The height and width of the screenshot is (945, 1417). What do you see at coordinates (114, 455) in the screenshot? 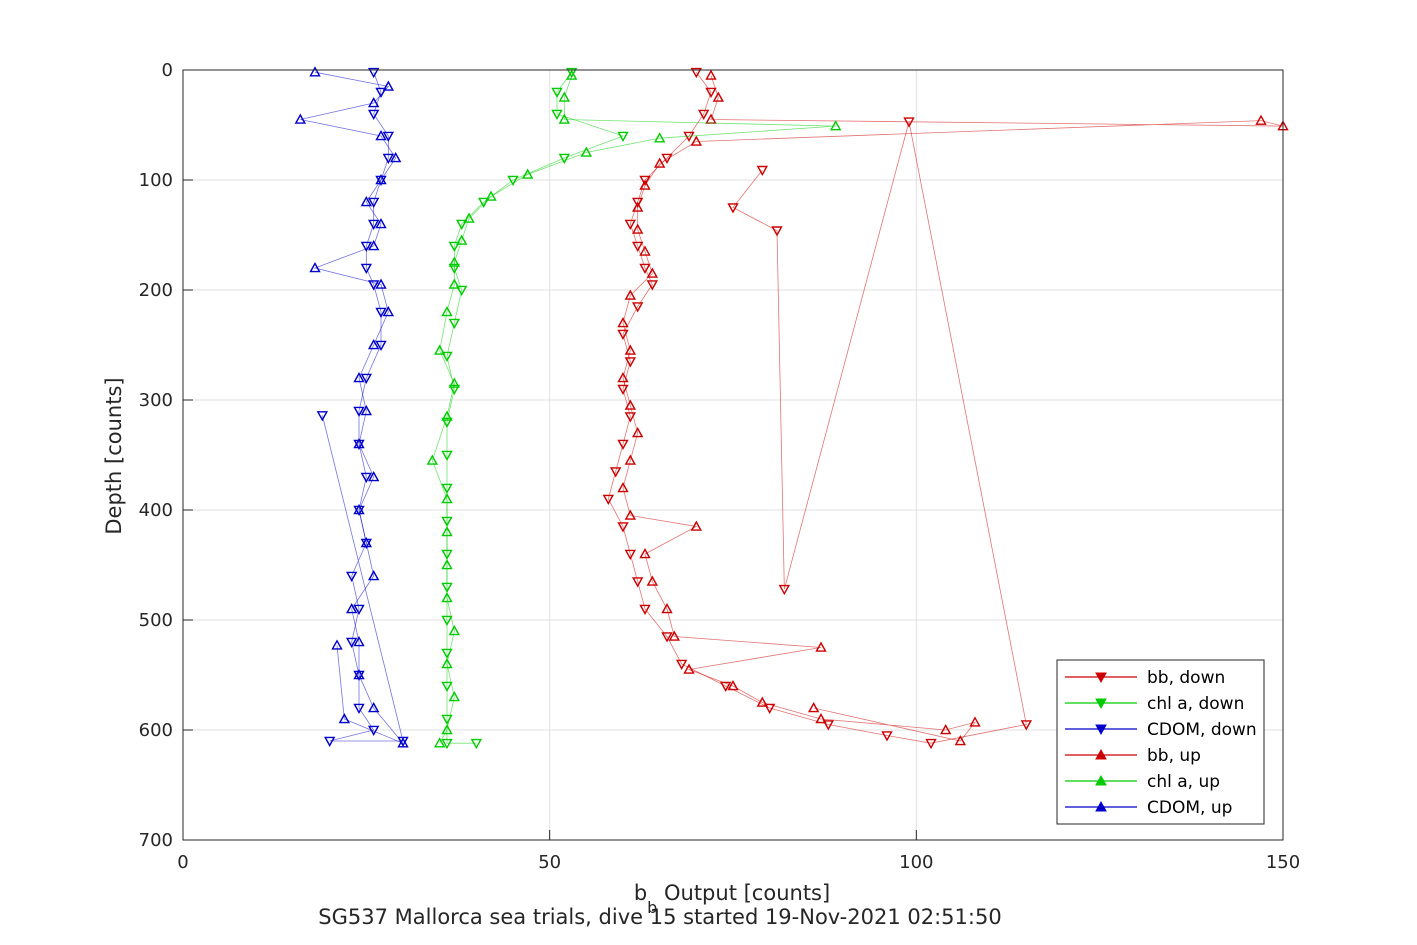
I see `y-axis-label: Depth [counts]` at bounding box center [114, 455].